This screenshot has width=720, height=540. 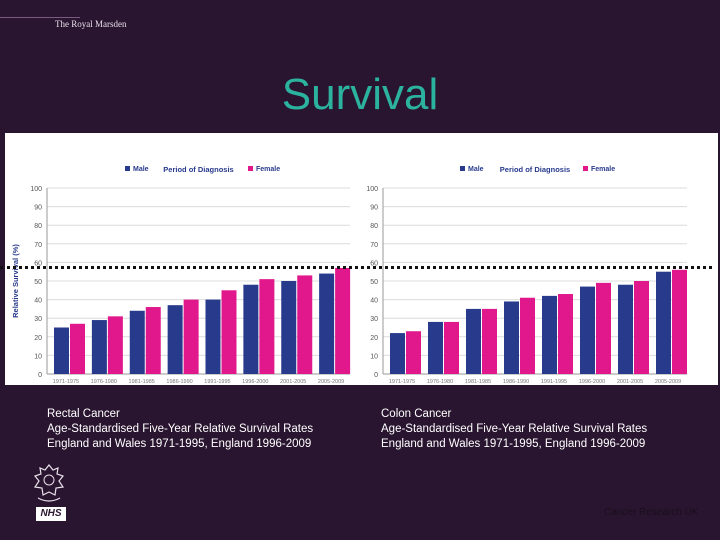 What do you see at coordinates (356, 267) in the screenshot?
I see `dotted-reference-line` at bounding box center [356, 267].